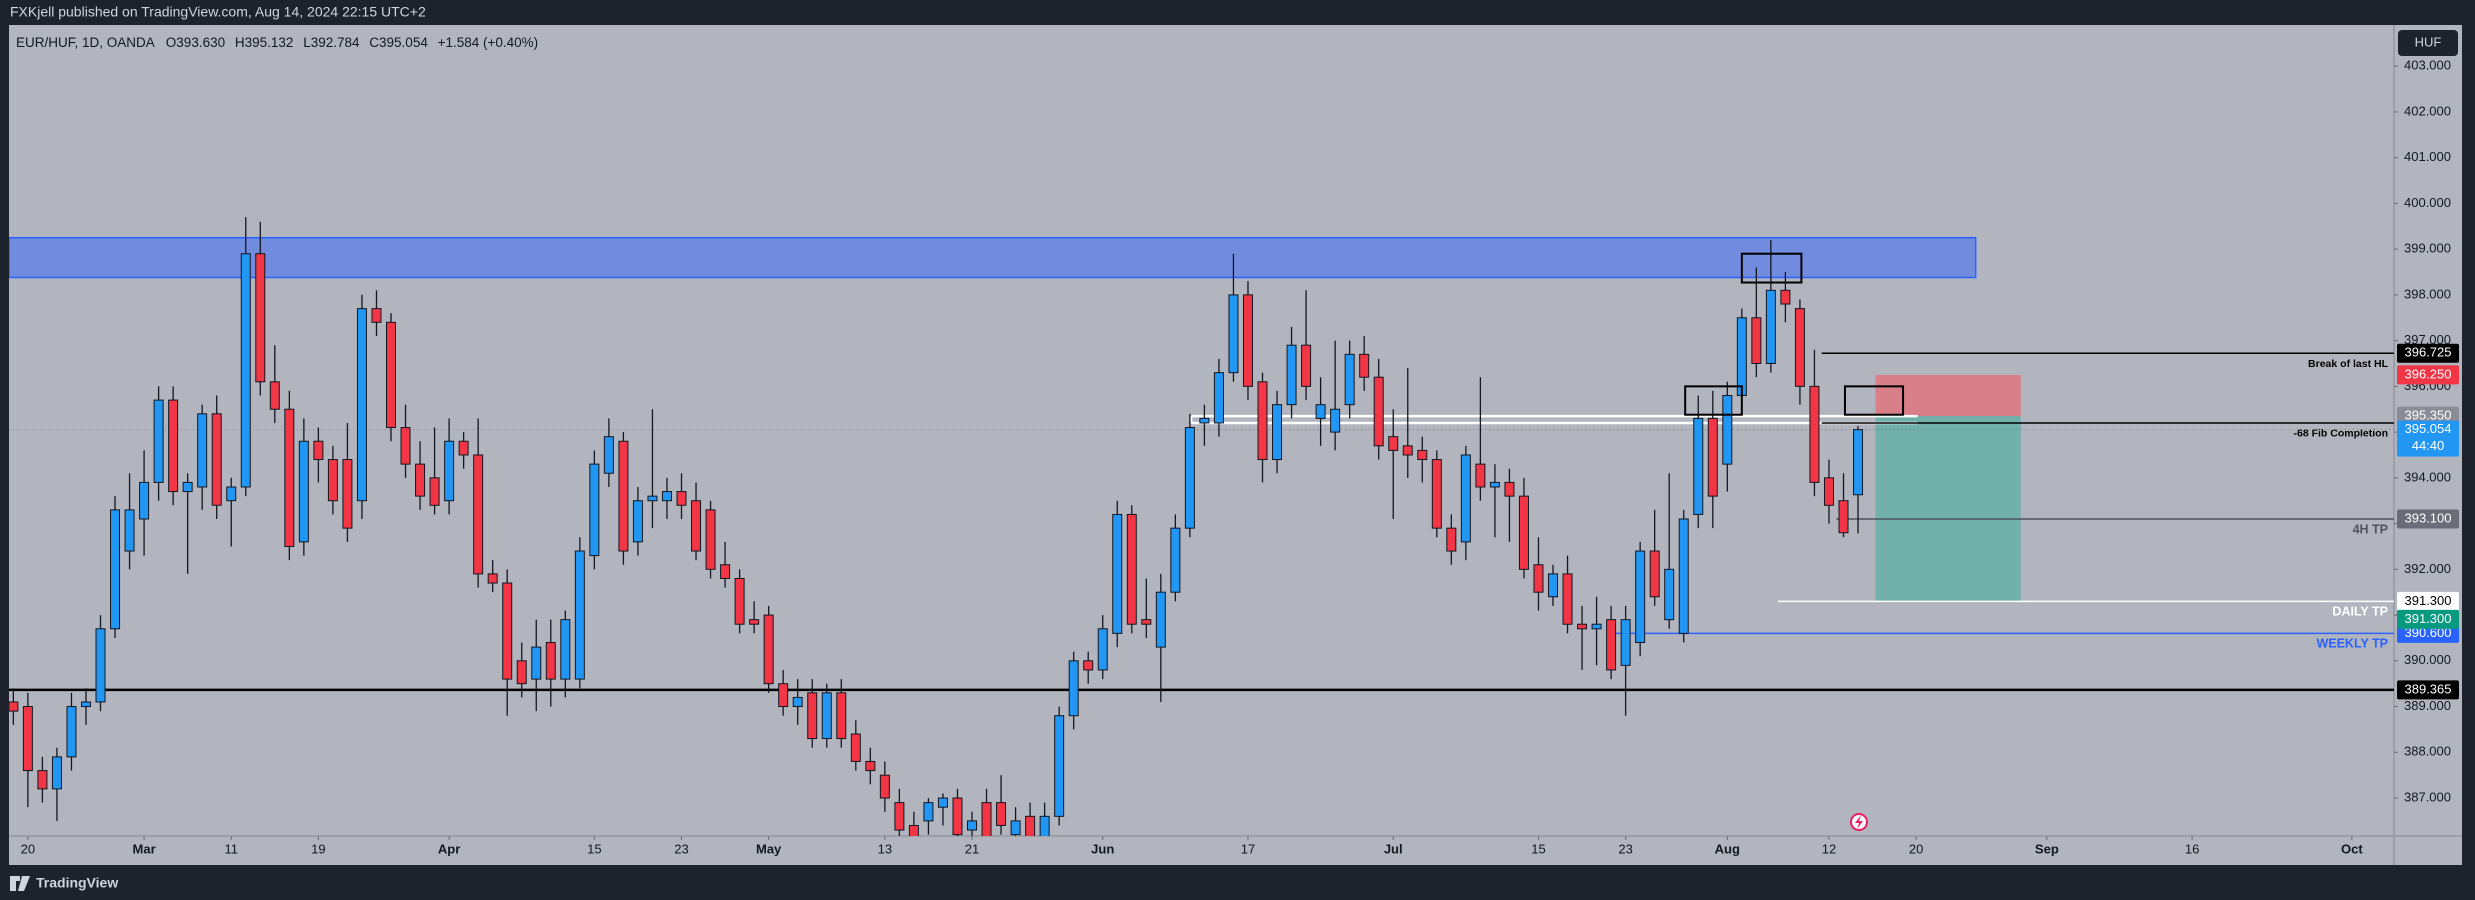 The height and width of the screenshot is (900, 2475). Describe the element at coordinates (1393, 848) in the screenshot. I see `x-tick-label: Jul` at that location.